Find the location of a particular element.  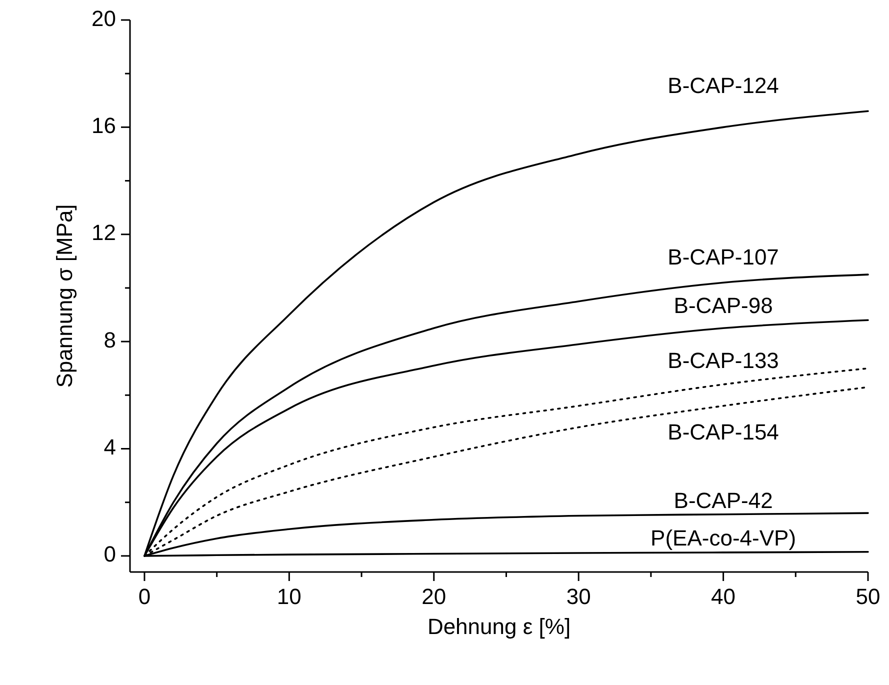

y-tick-label: 12 is located at coordinates (104, 233).